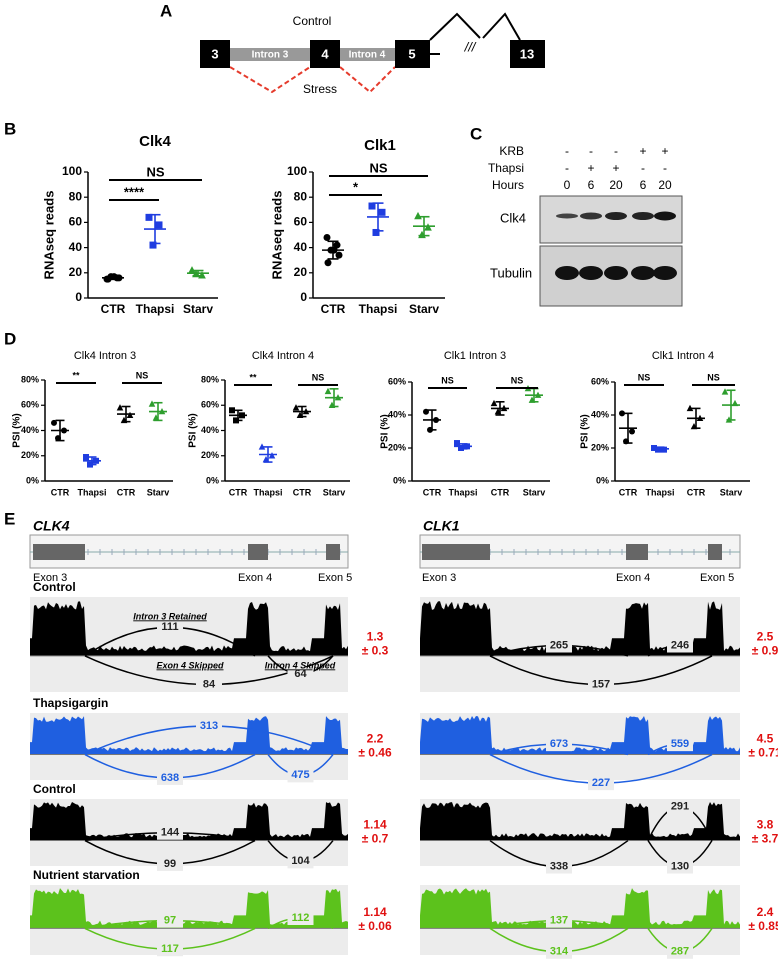  I want to click on y-axis-label: RNAseq reads, so click(276, 235).